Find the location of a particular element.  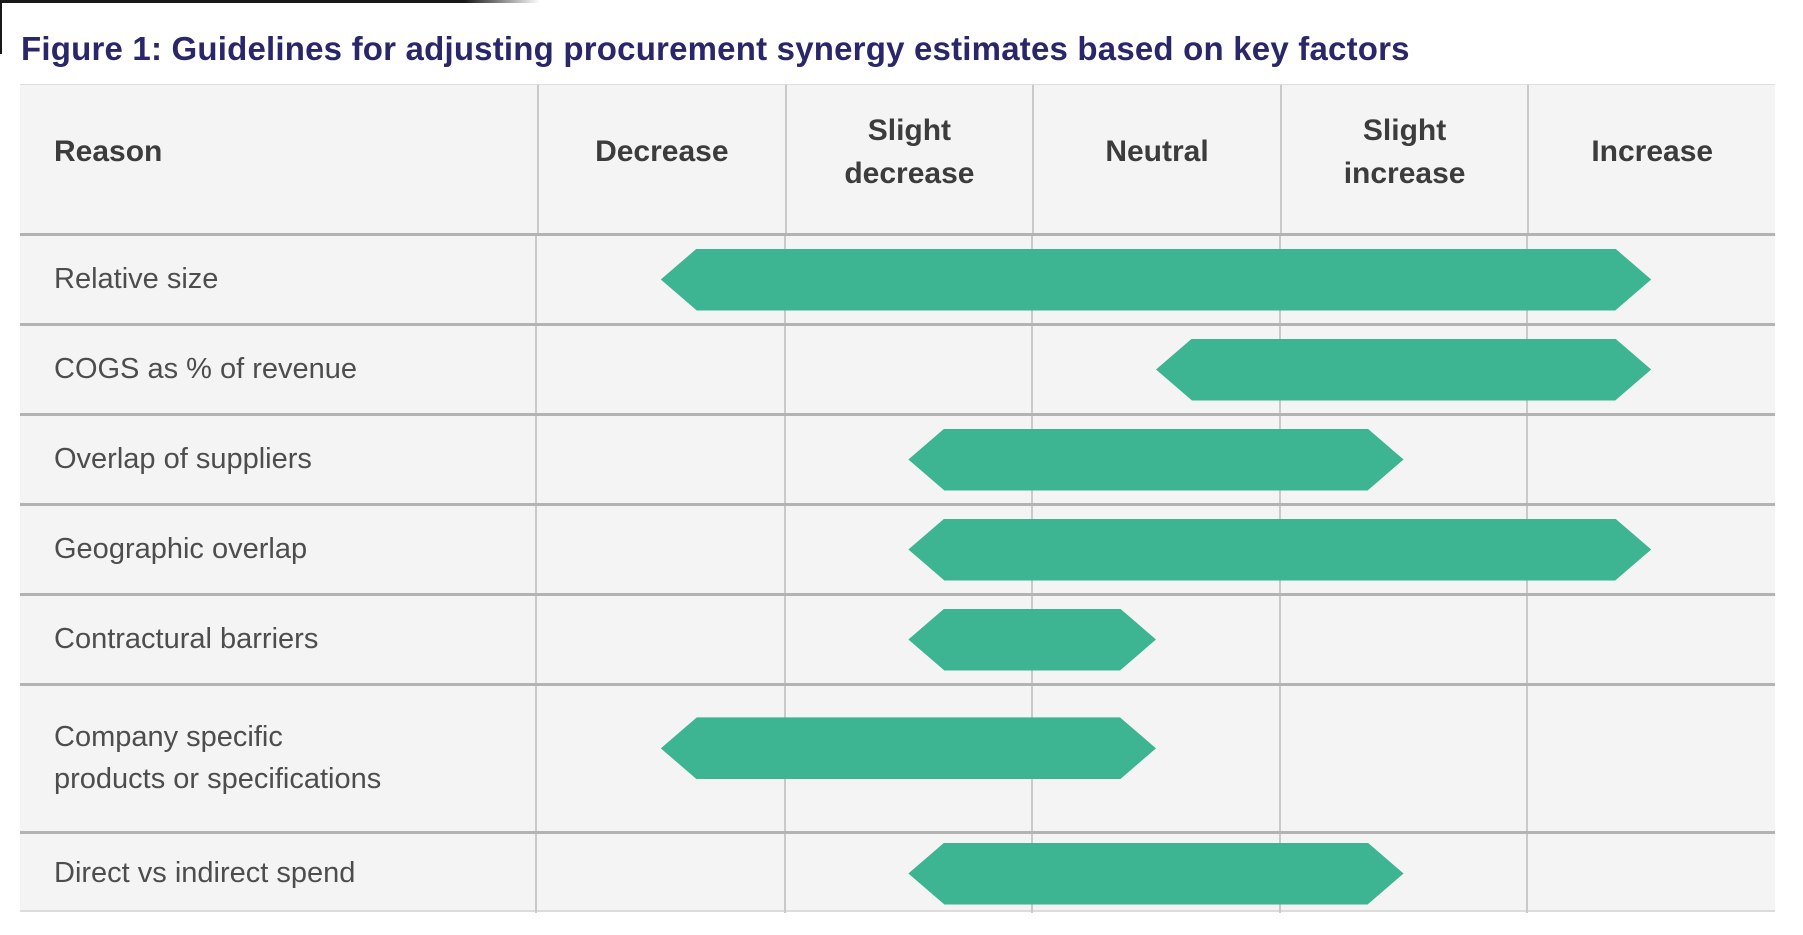

column-header-increase: Increase is located at coordinates (1651, 159).